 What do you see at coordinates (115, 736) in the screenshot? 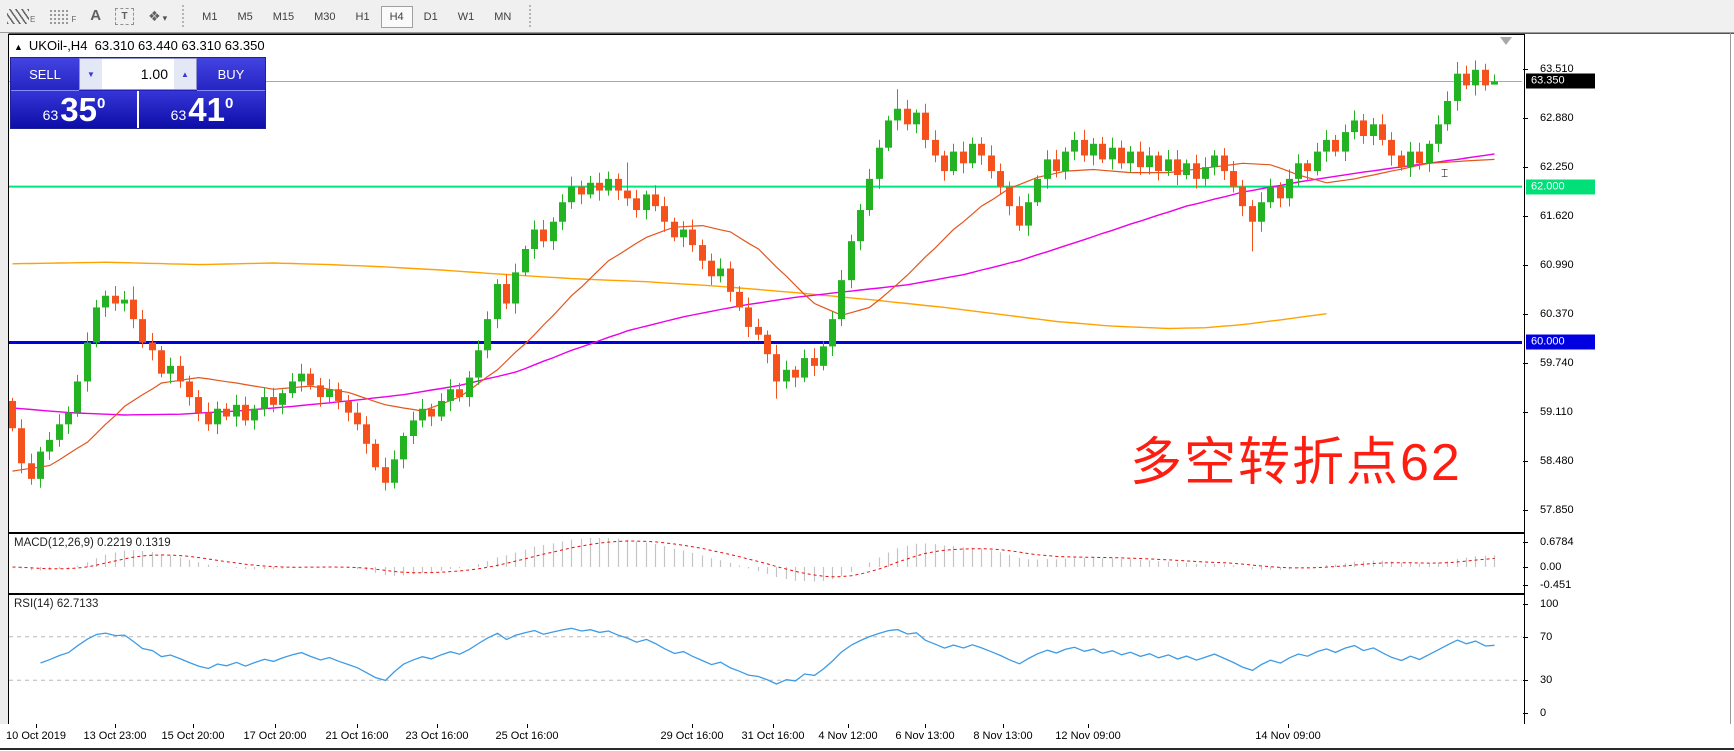
I see `time-axis-label: 13 Oct 23:00` at bounding box center [115, 736].